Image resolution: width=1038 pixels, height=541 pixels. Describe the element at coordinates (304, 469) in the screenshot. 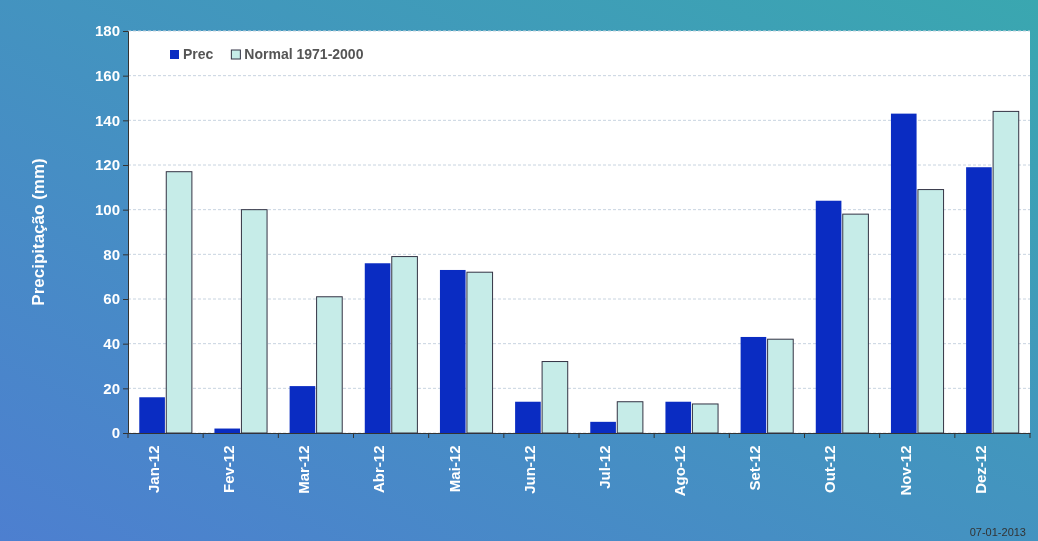

I see `x-tick-label: Mar-12` at that location.